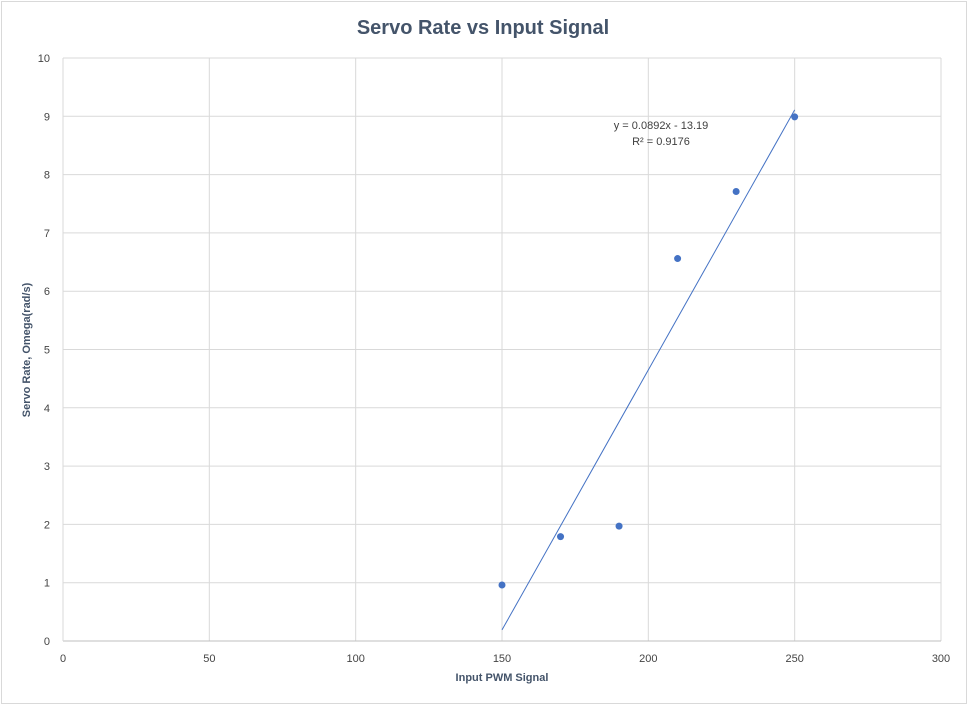 The height and width of the screenshot is (708, 970). Describe the element at coordinates (47, 117) in the screenshot. I see `y-tick-label: 9` at that location.